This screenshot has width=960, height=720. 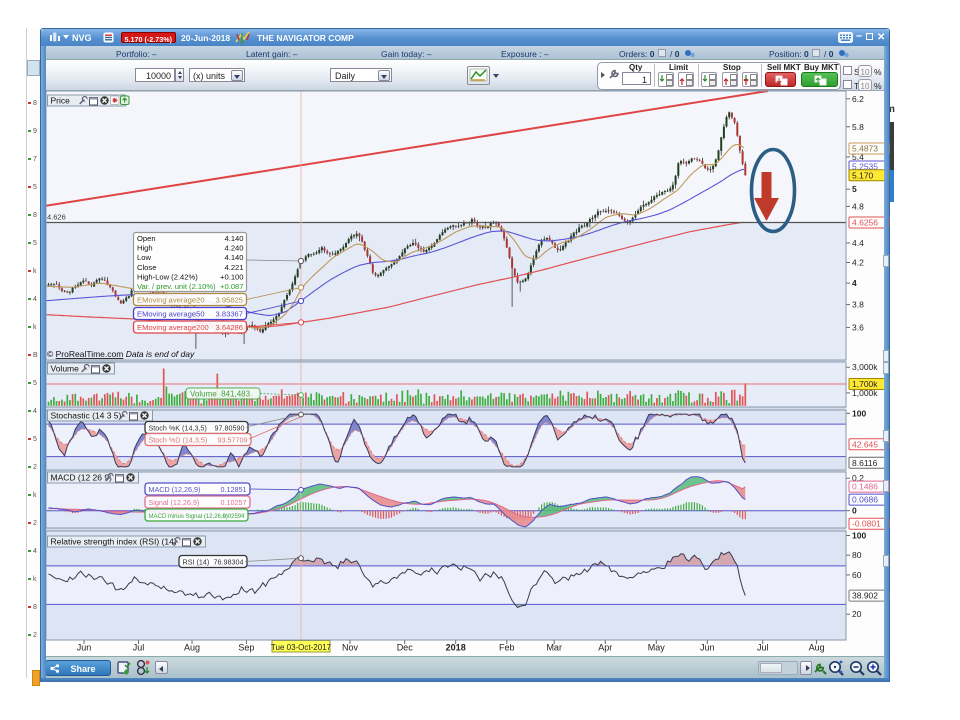 What do you see at coordinates (171, 300) in the screenshot?
I see `svg-text: EMoving average20` at bounding box center [171, 300].